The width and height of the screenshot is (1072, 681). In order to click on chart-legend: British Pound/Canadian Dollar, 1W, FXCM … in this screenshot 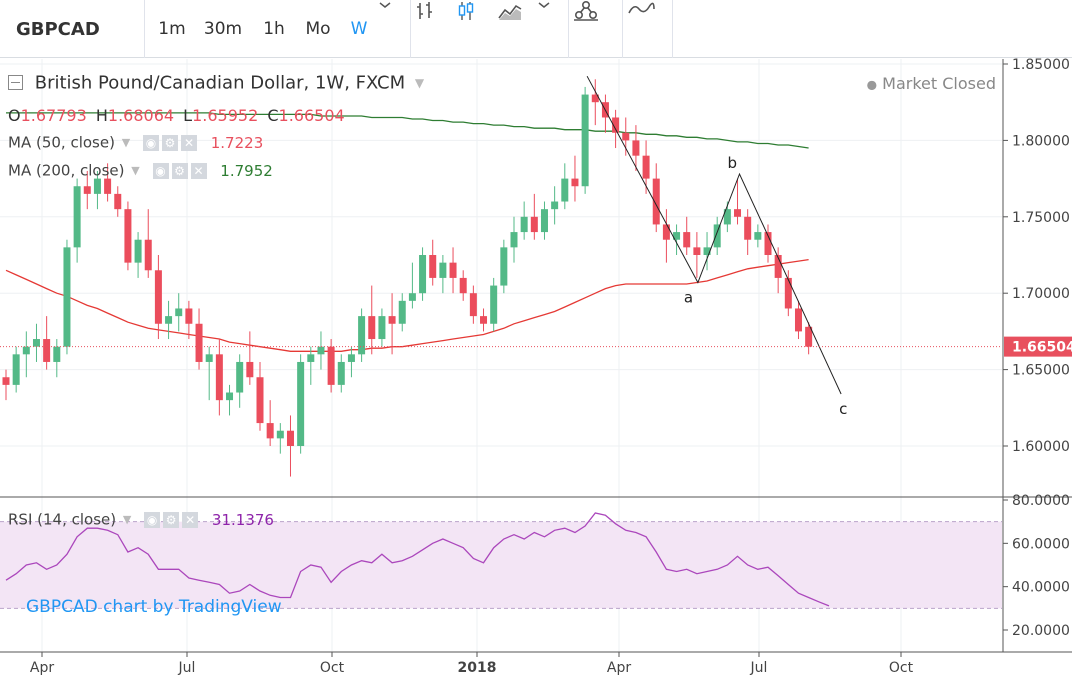, I will do `click(216, 83)`.